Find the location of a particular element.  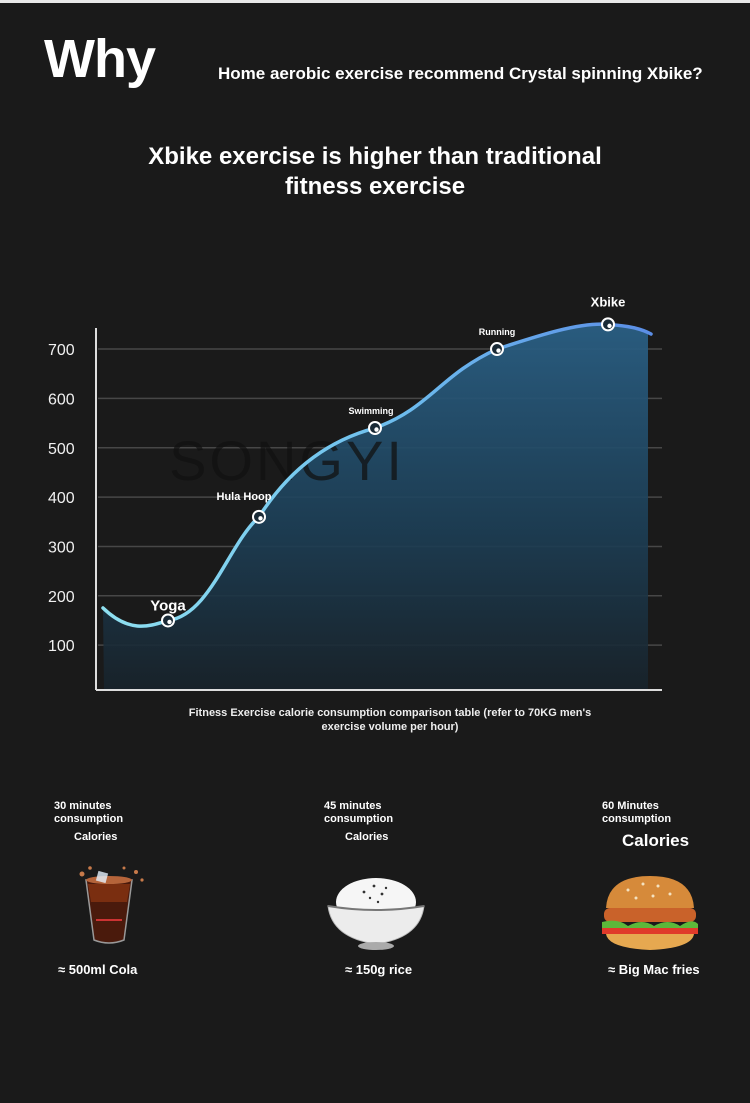

y-tick-label: 400 is located at coordinates (61, 498).